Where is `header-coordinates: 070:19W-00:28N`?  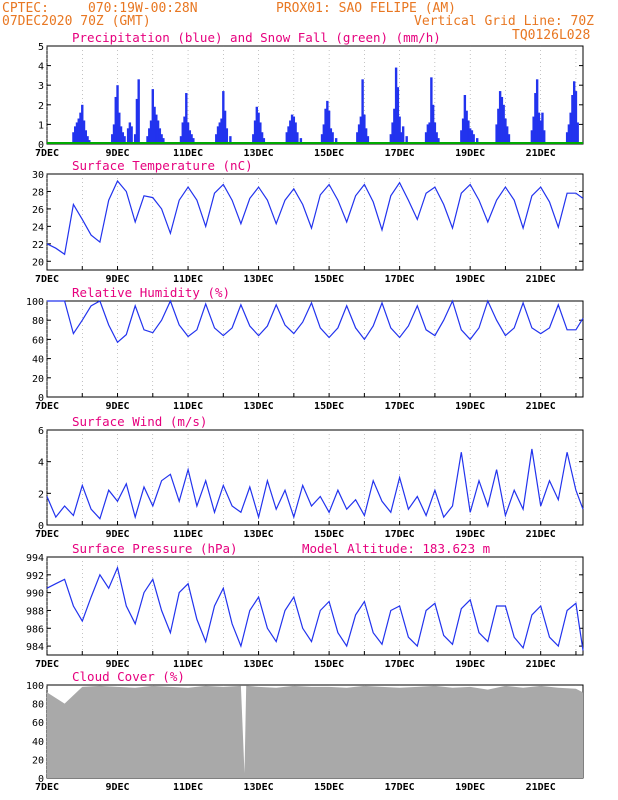 header-coordinates: 070:19W-00:28N is located at coordinates (143, 8).